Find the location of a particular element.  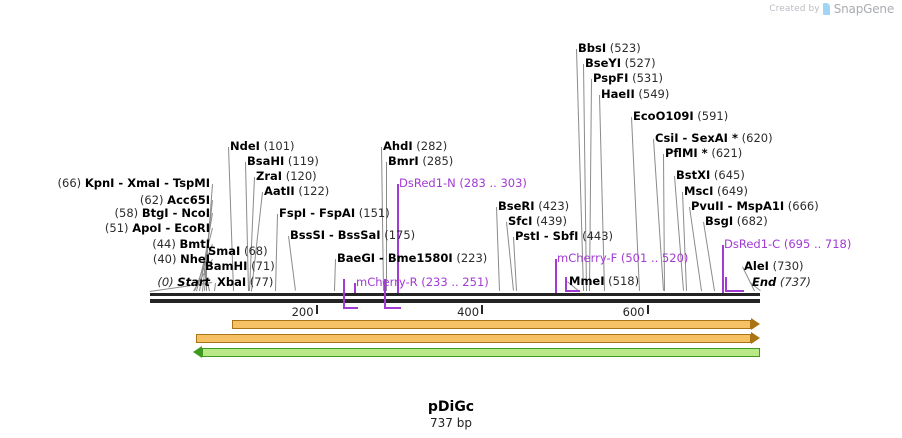

label-zrai: ZraI (120) is located at coordinates (286, 176).